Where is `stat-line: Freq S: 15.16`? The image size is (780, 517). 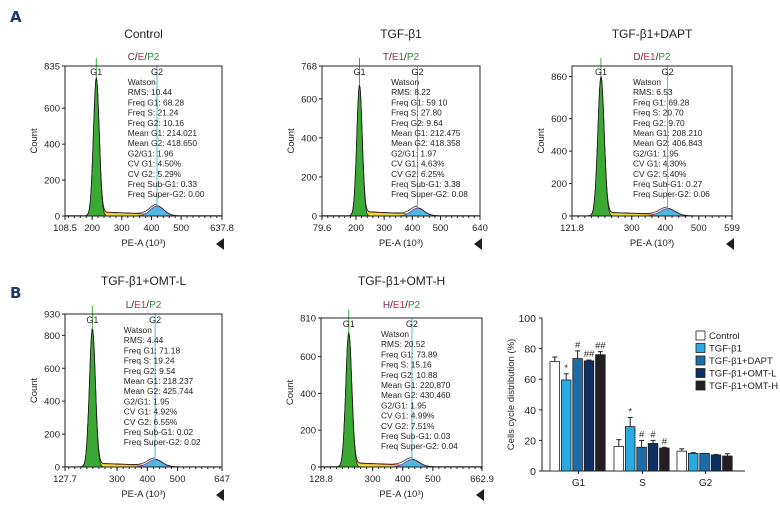 stat-line: Freq S: 15.16 is located at coordinates (406, 365).